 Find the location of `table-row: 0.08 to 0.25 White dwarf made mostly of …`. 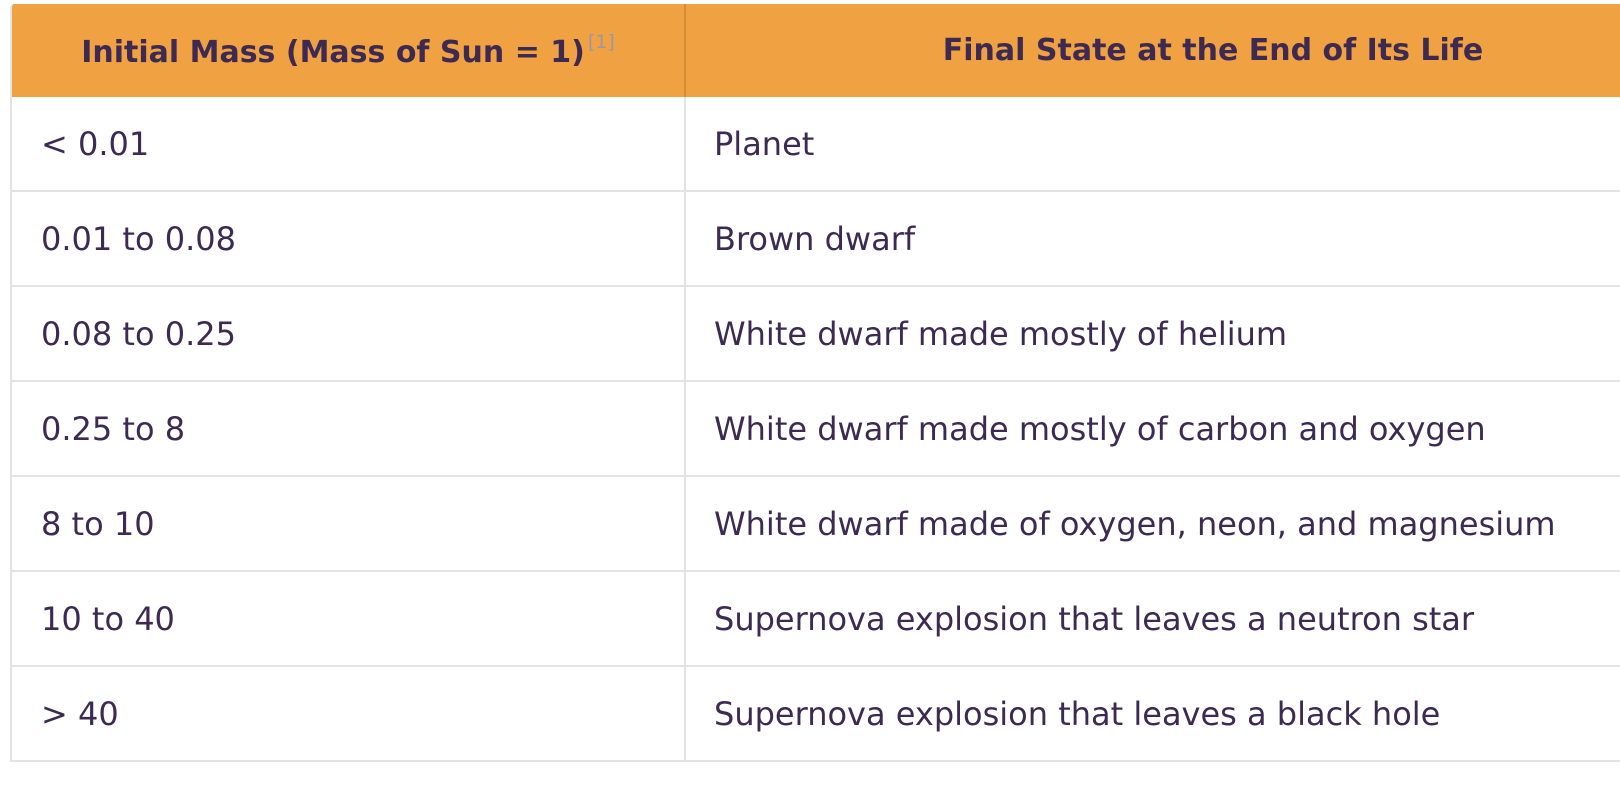

table-row: 0.08 to 0.25 White dwarf made mostly of … is located at coordinates (816, 334).